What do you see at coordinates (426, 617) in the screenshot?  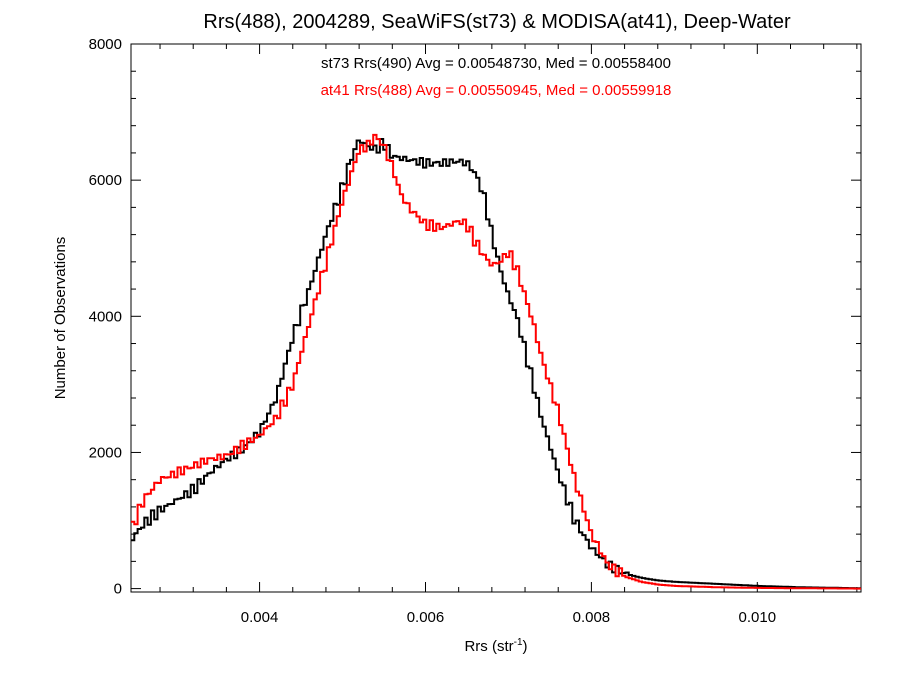 I see `x-tick-label: 0.006` at bounding box center [426, 617].